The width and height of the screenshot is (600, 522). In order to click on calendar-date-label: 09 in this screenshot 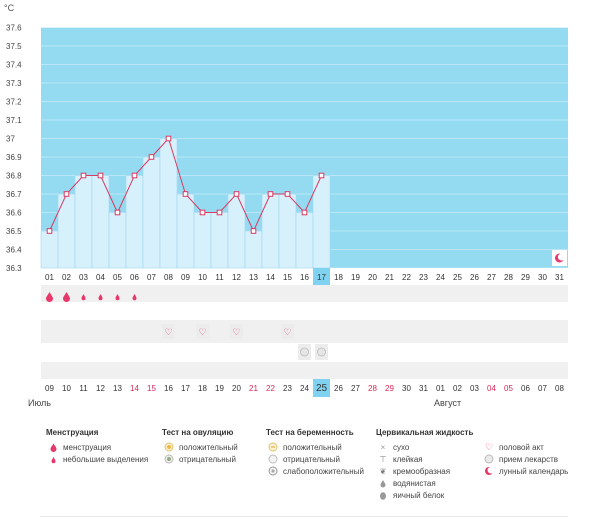, I will do `click(49, 388)`.